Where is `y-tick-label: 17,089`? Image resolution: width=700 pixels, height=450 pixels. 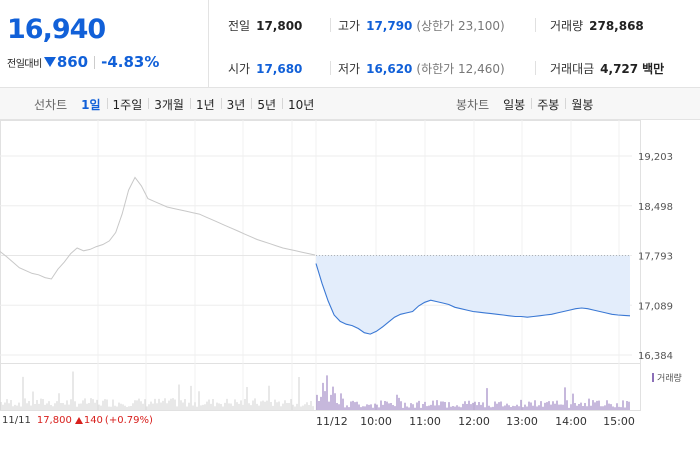 y-tick-label: 17,089 is located at coordinates (655, 306).